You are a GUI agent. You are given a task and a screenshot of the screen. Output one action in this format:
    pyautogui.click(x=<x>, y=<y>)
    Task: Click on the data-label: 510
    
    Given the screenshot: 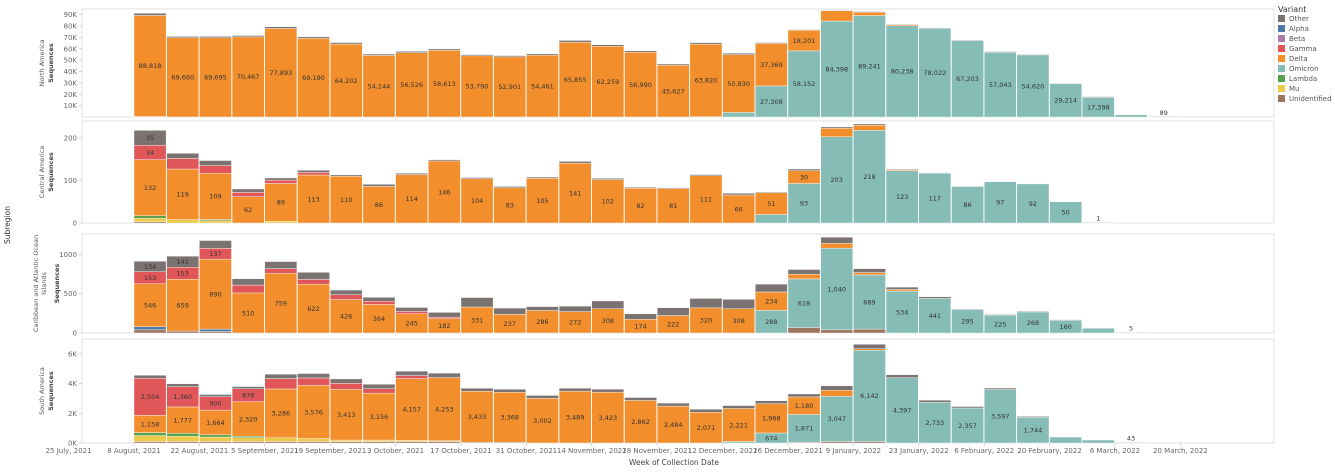 What is the action you would take?
    pyautogui.click(x=248, y=313)
    